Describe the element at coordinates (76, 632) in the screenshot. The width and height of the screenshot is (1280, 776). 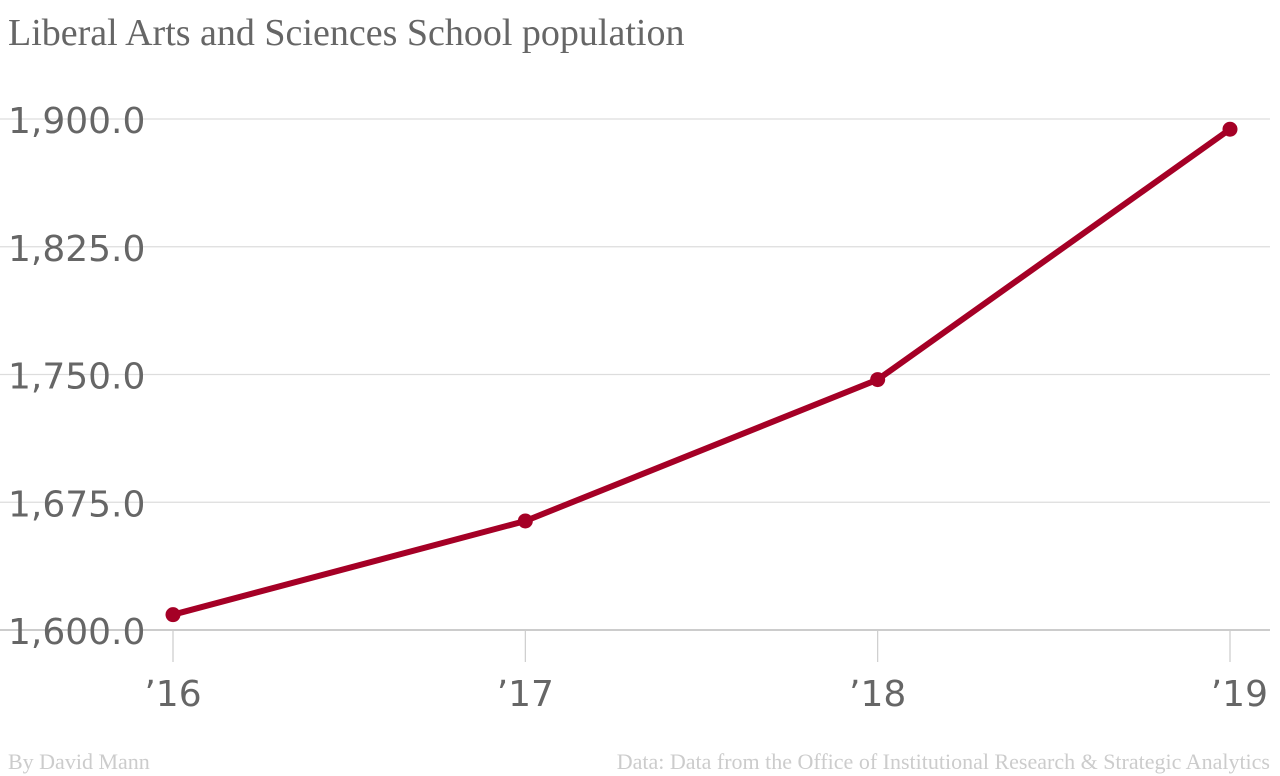
I see `y-tick-label: 1,600.0` at that location.